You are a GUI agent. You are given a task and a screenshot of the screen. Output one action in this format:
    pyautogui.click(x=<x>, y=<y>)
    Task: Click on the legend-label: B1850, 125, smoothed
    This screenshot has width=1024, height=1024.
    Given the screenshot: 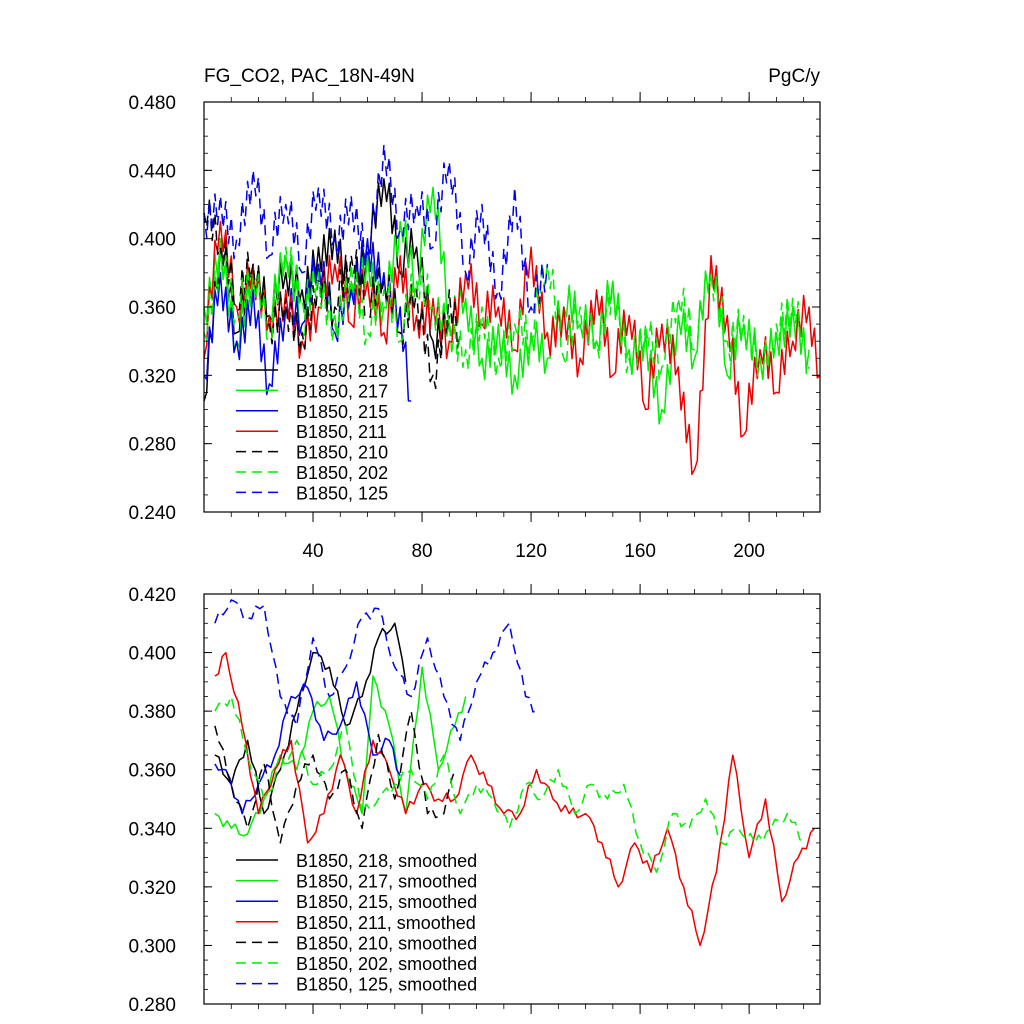 What is the action you would take?
    pyautogui.click(x=386, y=985)
    